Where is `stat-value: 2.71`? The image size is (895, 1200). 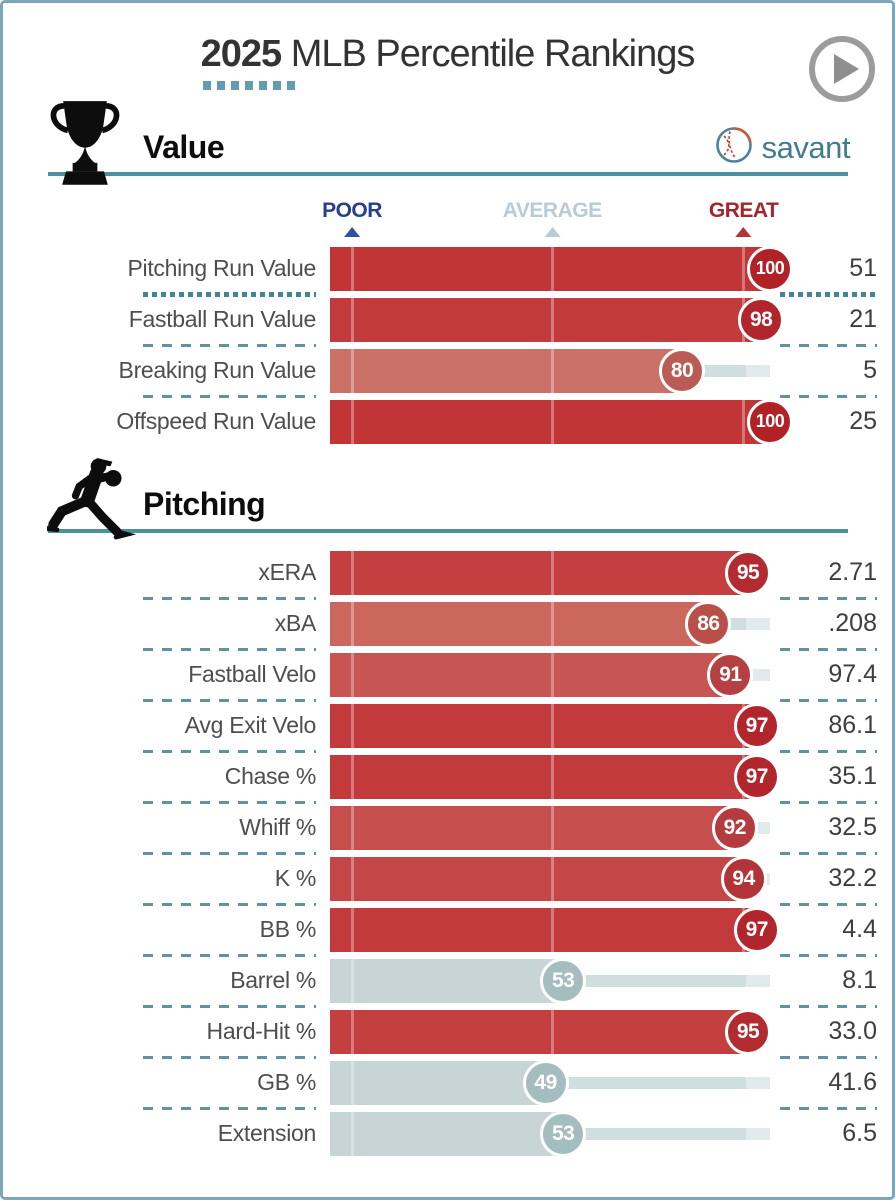
stat-value: 2.71 is located at coordinates (852, 572).